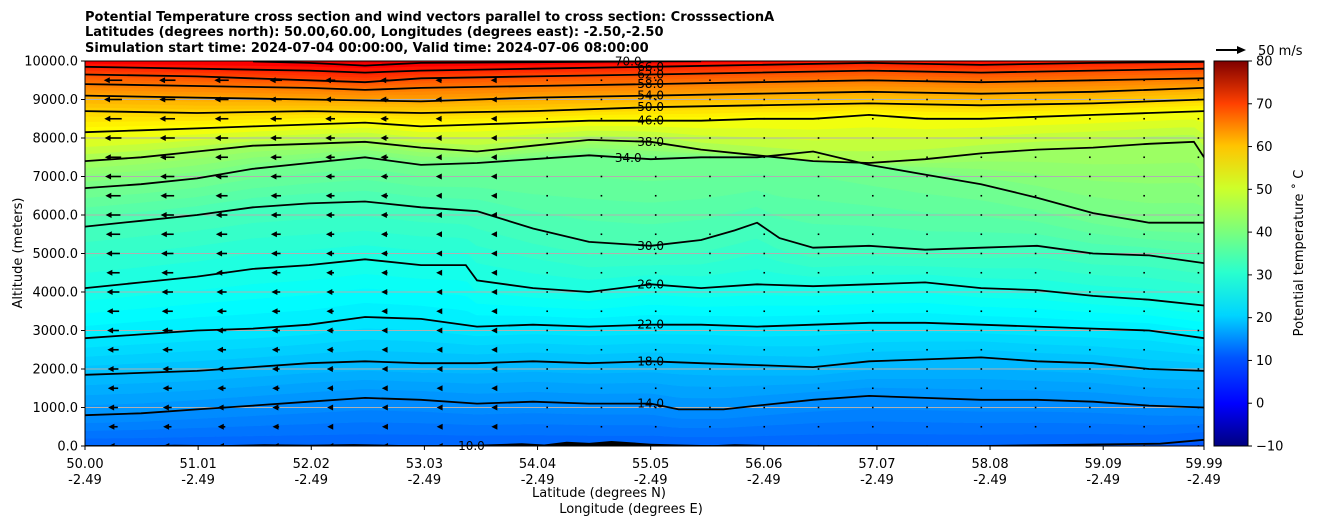  Describe the element at coordinates (198, 480) in the screenshot. I see `x-tick-label-lon: -2.49` at that location.